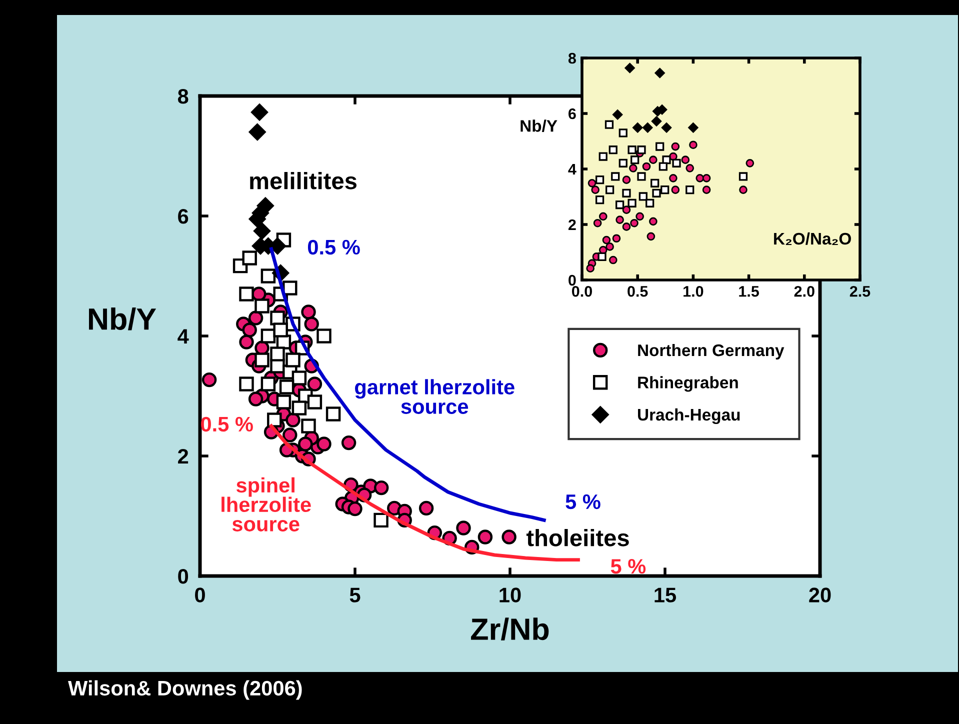 The width and height of the screenshot is (959, 724). I want to click on x-tick-label: 5, so click(355, 595).